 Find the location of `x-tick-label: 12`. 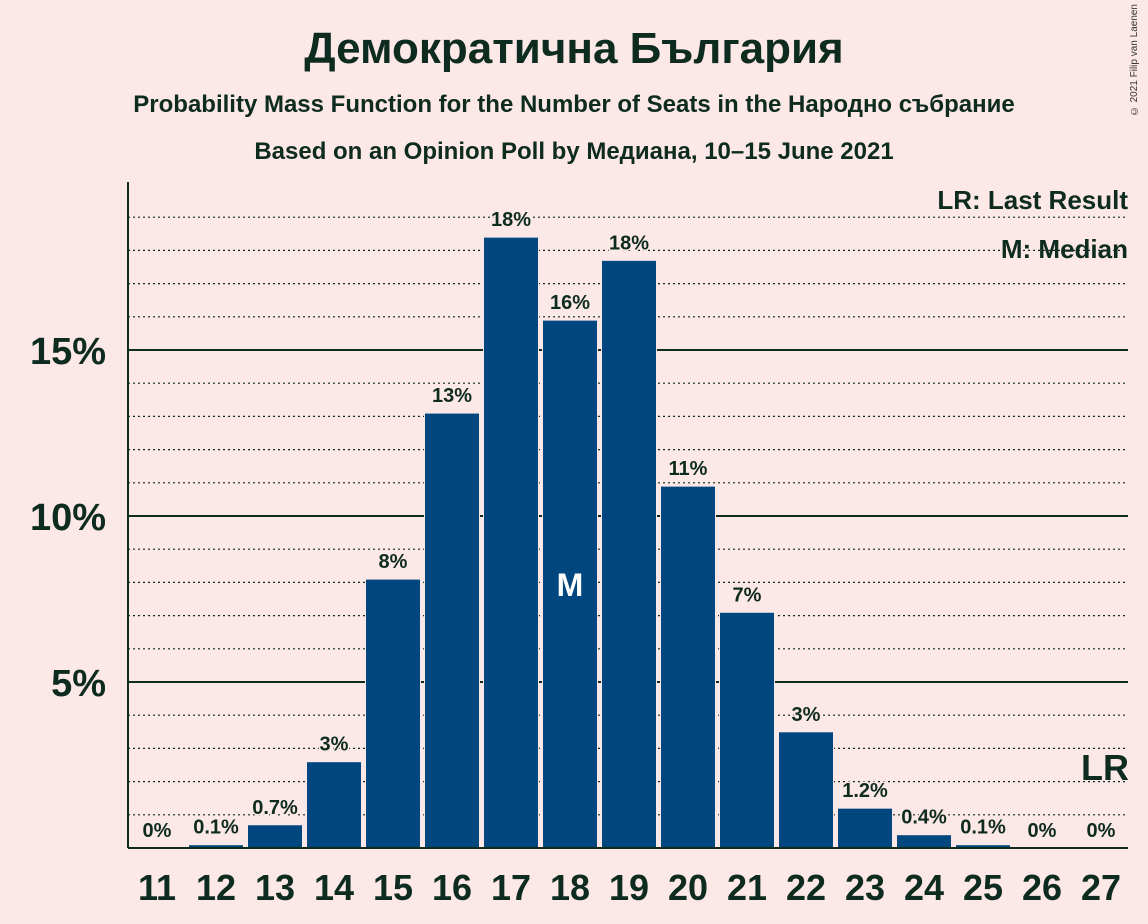

x-tick-label: 12 is located at coordinates (216, 887).